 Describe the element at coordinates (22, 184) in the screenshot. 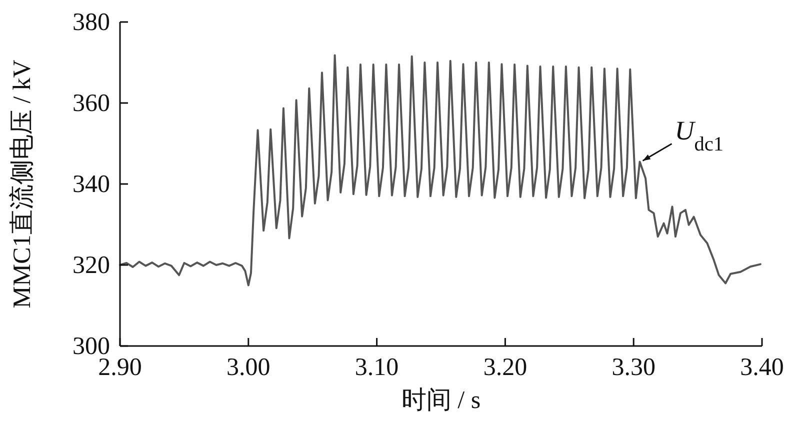

I see `y-axis-title: MMC1直流侧电压 / kV` at that location.